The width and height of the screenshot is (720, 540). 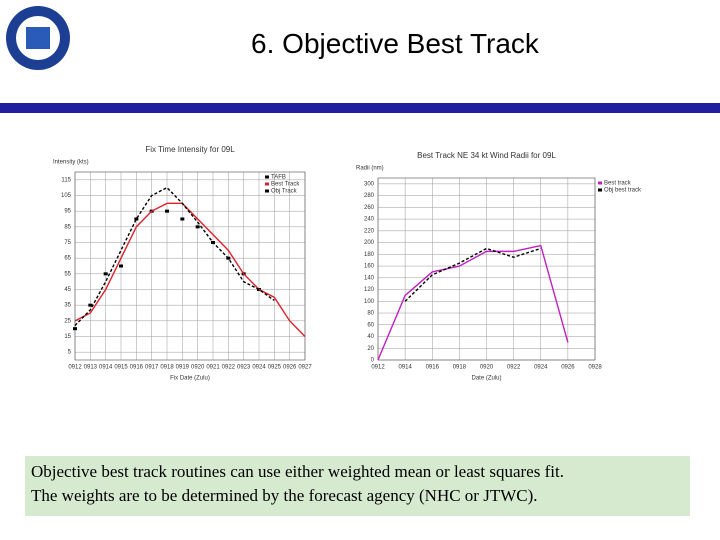 What do you see at coordinates (152, 368) in the screenshot?
I see `x-tick-label: 0917` at bounding box center [152, 368].